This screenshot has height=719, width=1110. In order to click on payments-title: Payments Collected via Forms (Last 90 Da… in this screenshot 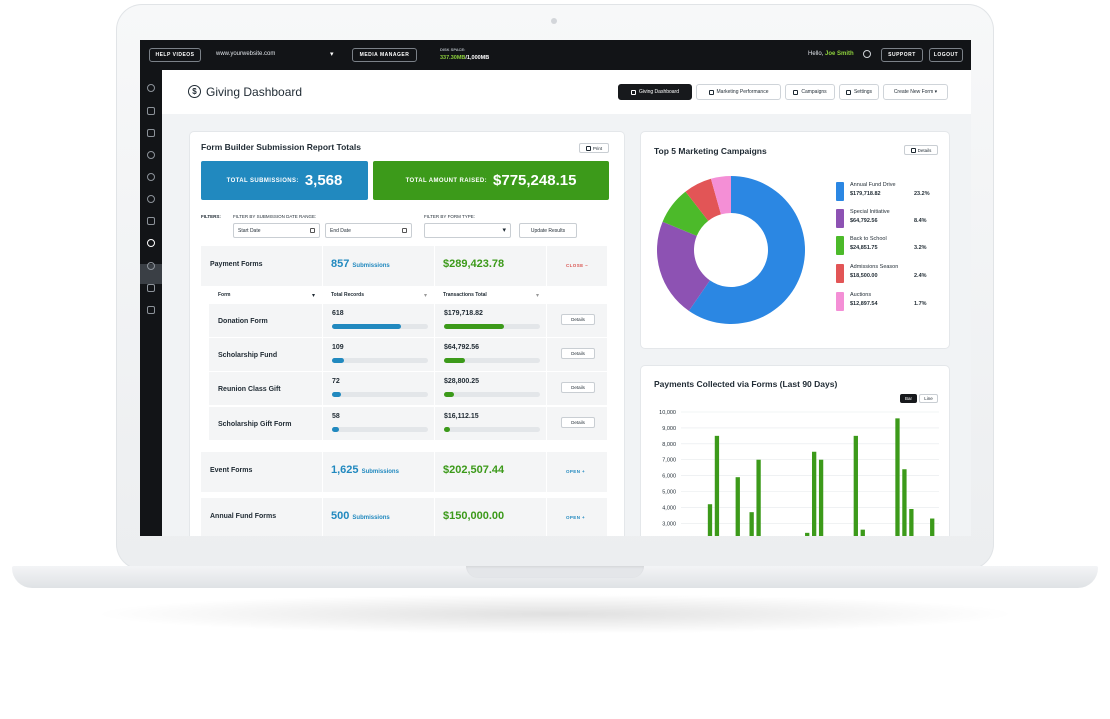, I will do `click(746, 384)`.